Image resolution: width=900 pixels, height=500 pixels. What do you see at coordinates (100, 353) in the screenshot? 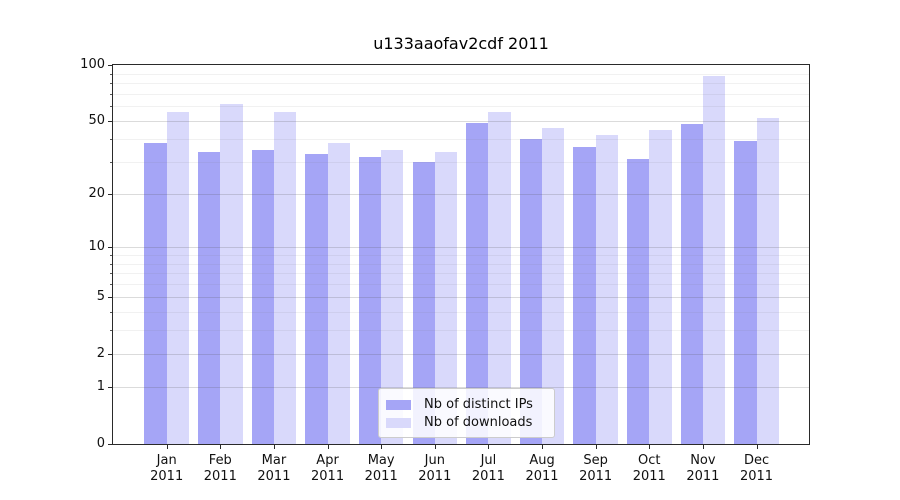
I see `y-tick-label: 2` at bounding box center [100, 353].